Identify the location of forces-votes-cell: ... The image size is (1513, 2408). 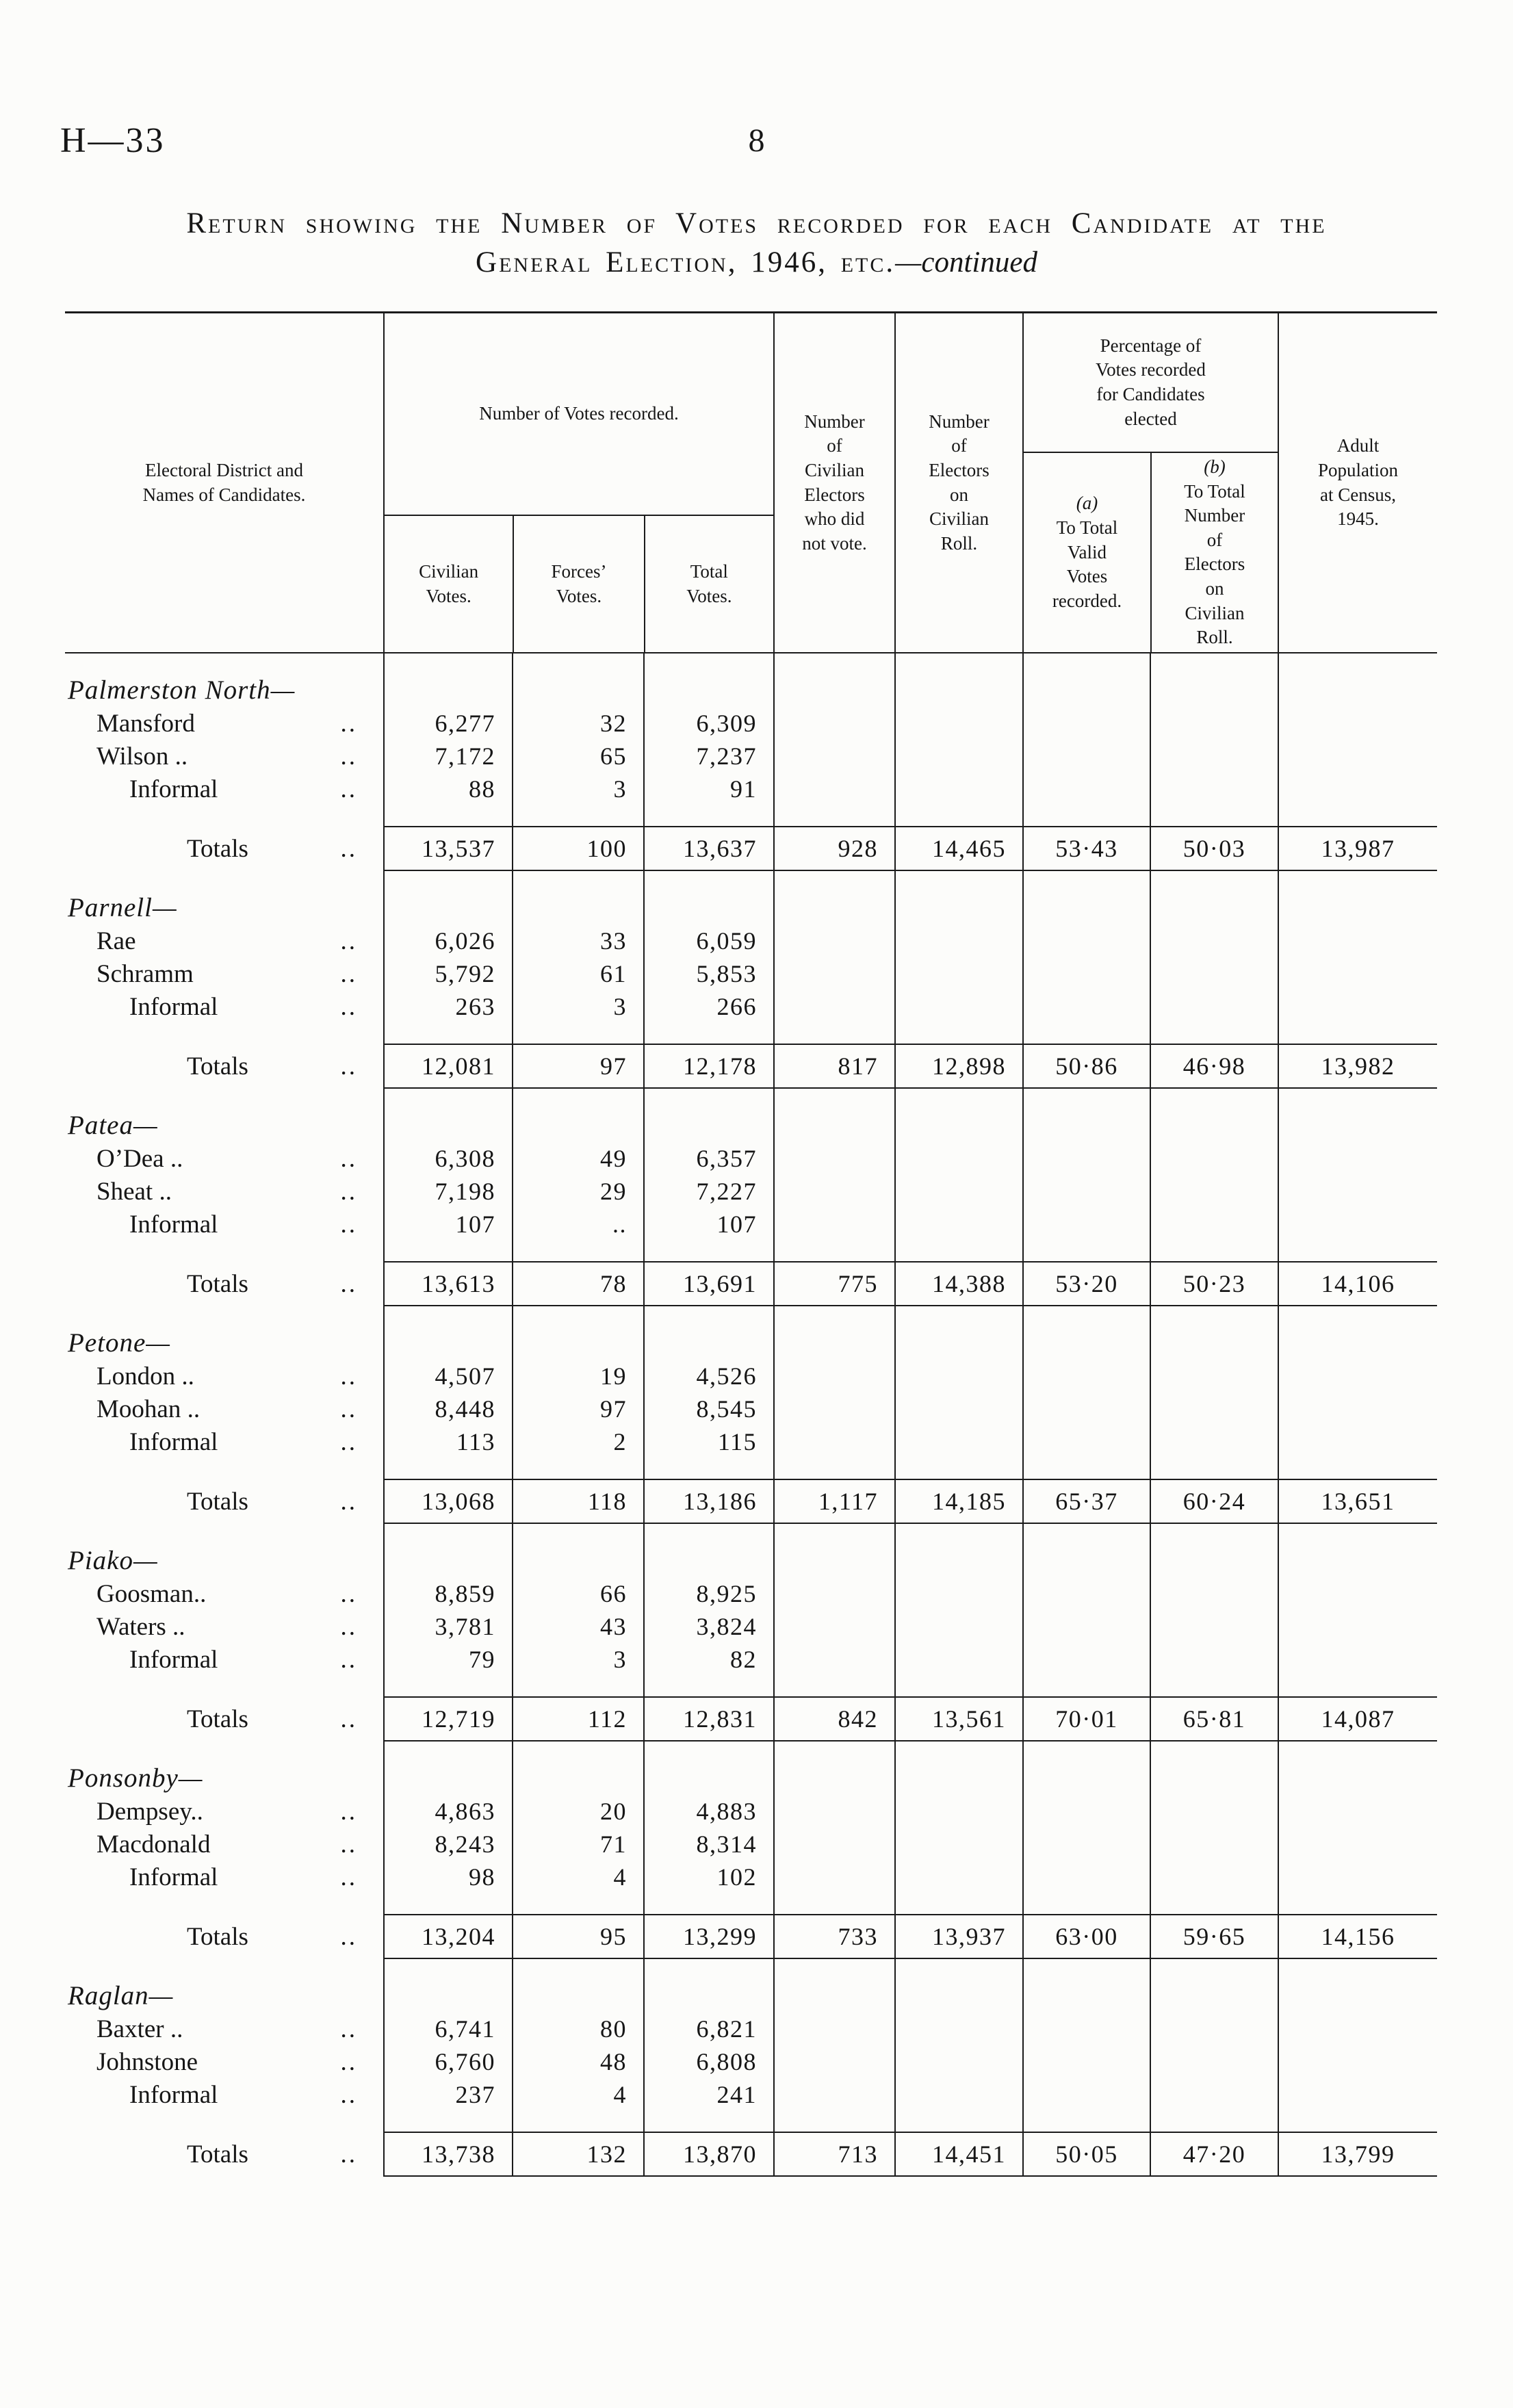
(577, 1224).